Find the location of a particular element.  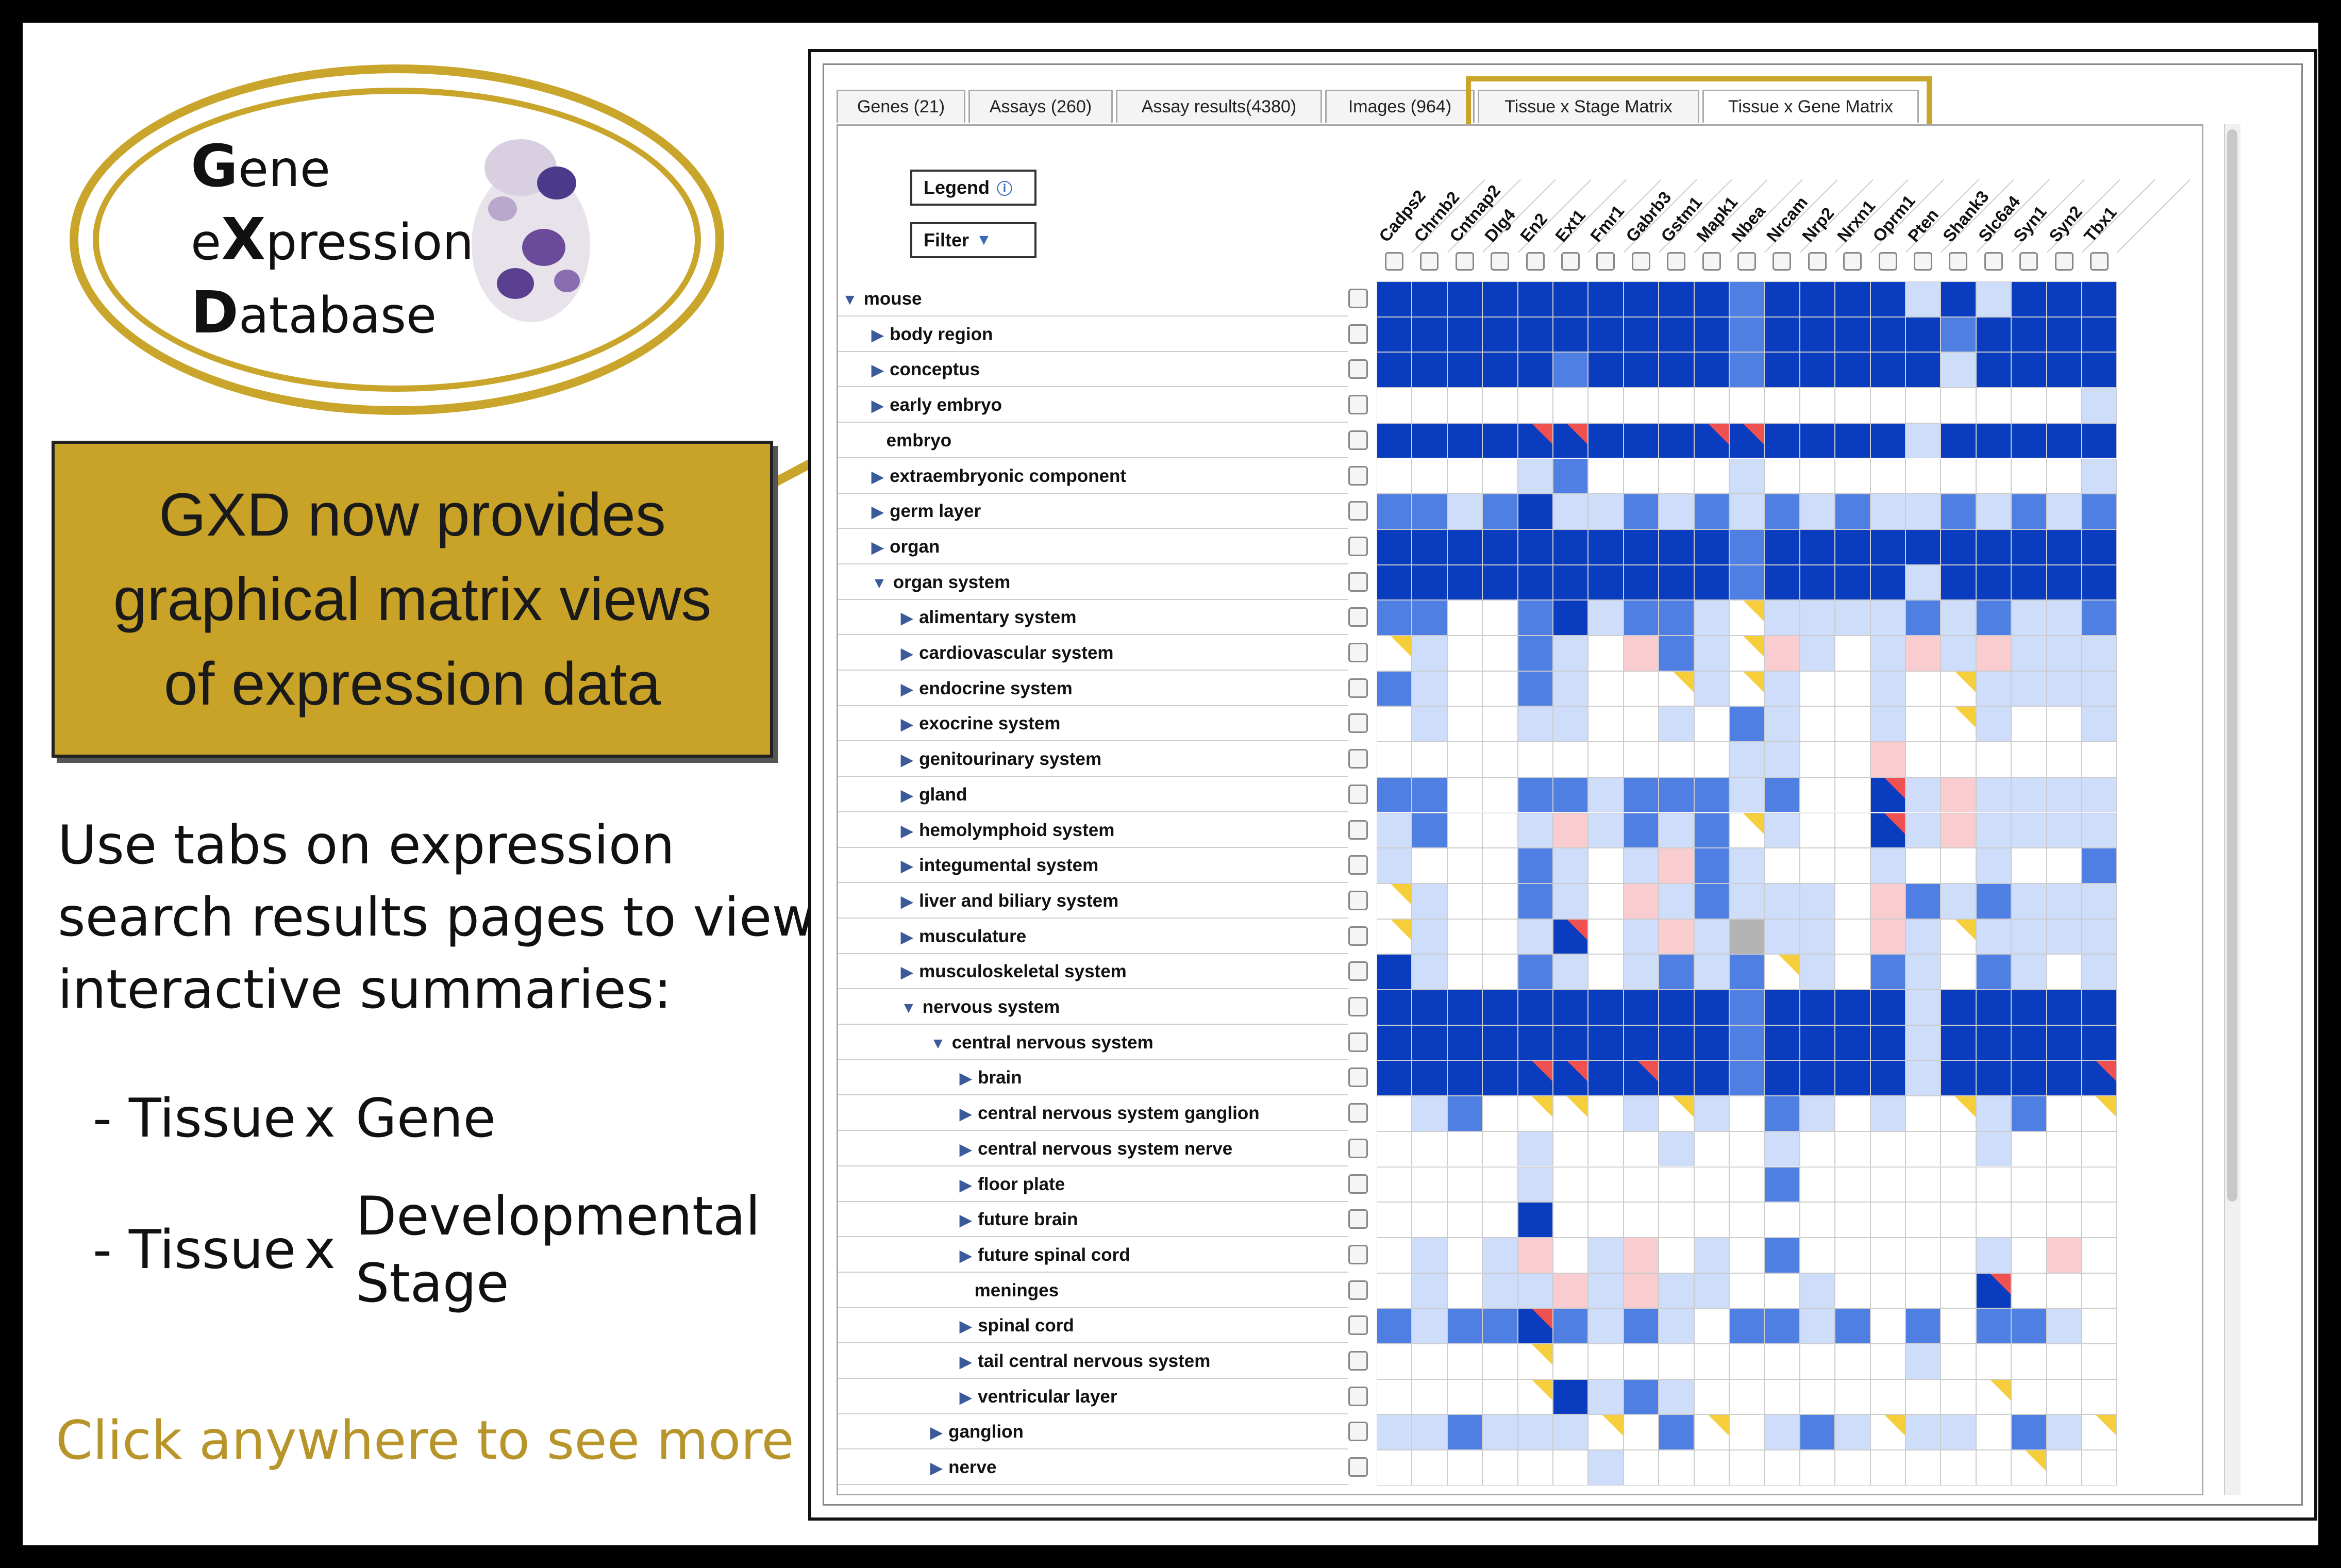

tab-tissue-stage-matrix: Tissue x Stage Matrix is located at coordinates (1588, 106).